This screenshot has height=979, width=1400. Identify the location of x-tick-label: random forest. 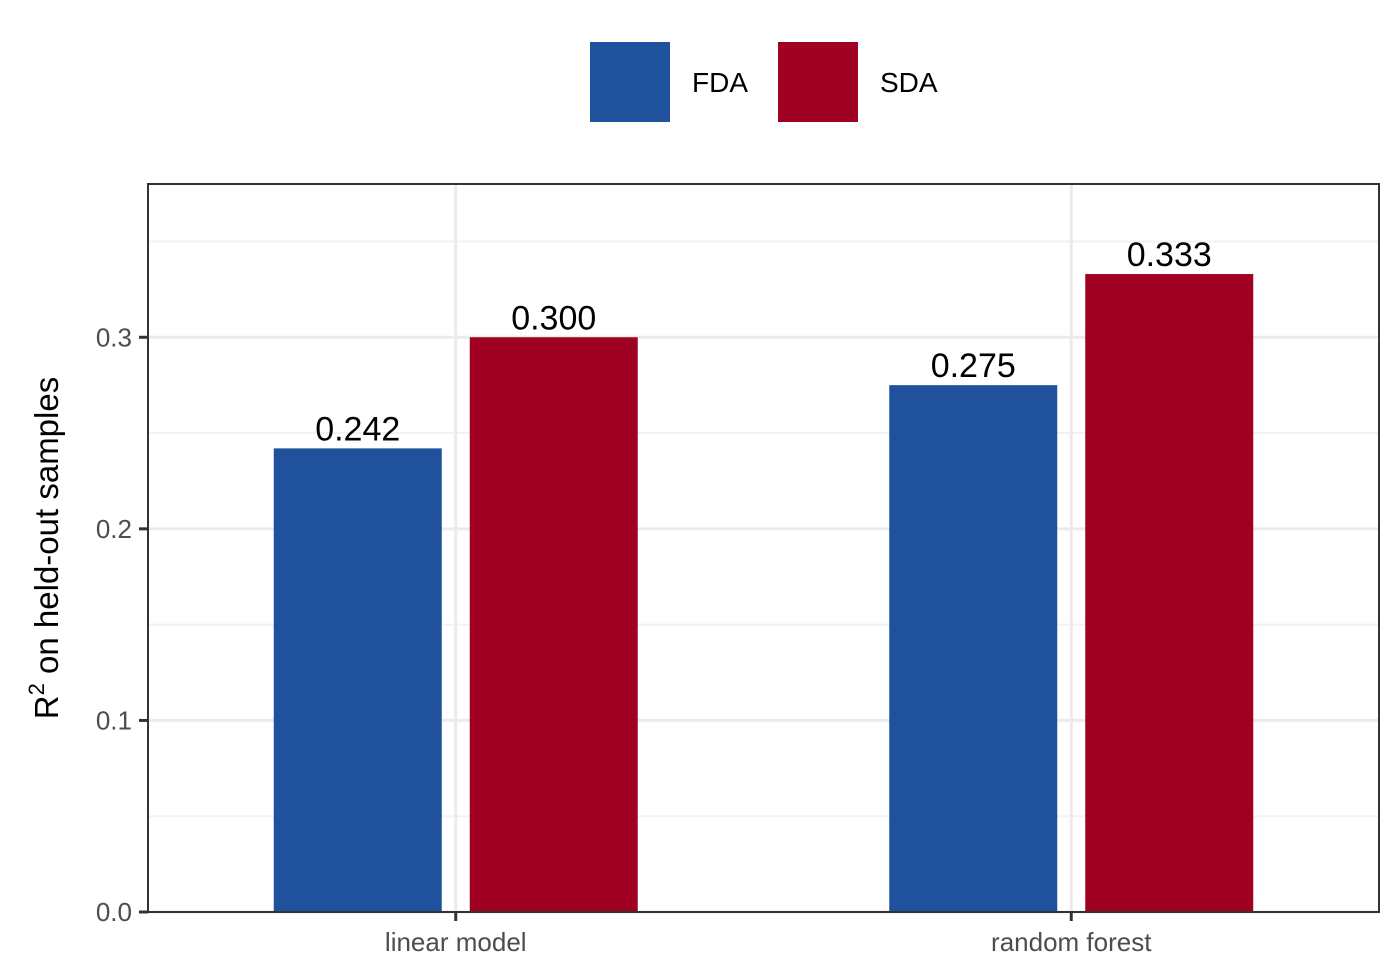
(1071, 942).